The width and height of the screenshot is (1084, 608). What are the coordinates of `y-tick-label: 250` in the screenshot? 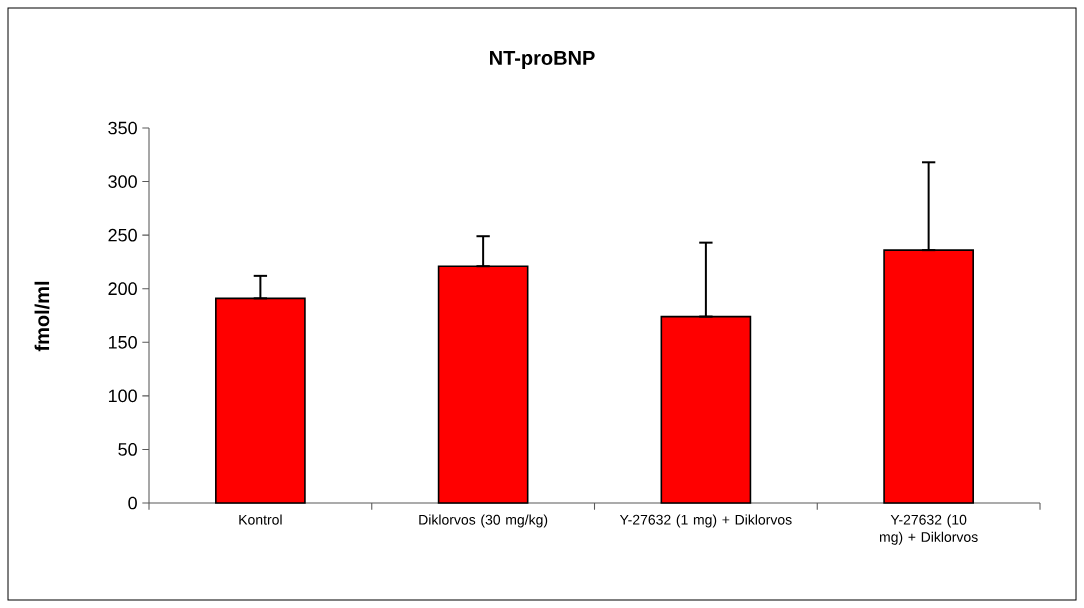 It's located at (122, 235).